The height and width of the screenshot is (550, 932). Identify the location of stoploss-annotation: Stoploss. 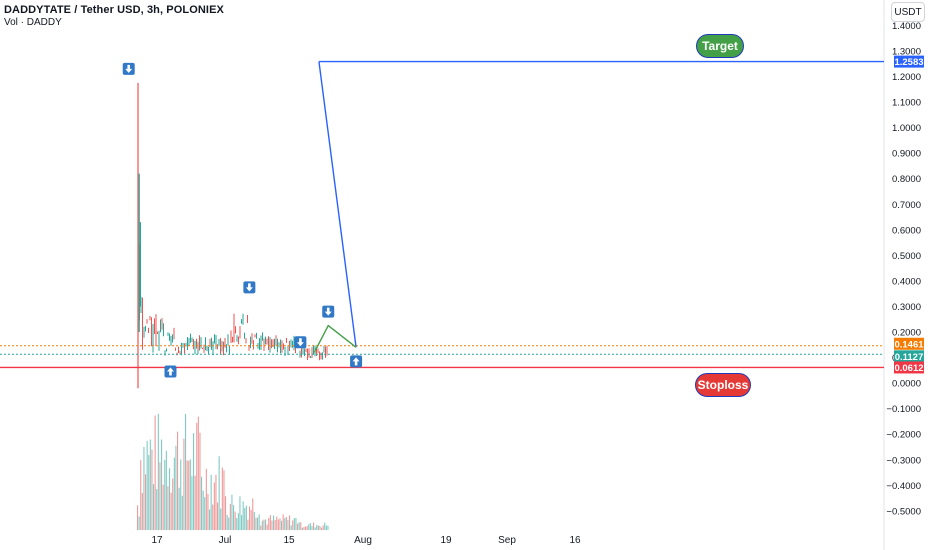
(723, 385).